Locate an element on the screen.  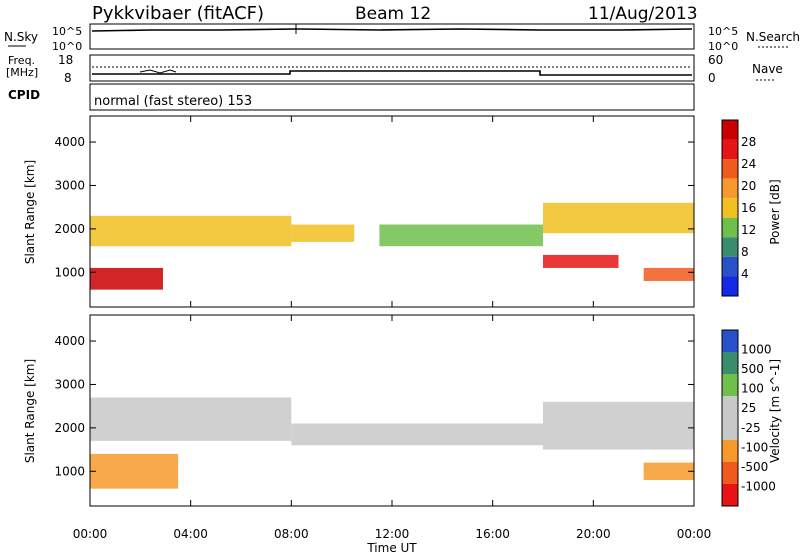
nsky-trace is located at coordinates (392, 30).